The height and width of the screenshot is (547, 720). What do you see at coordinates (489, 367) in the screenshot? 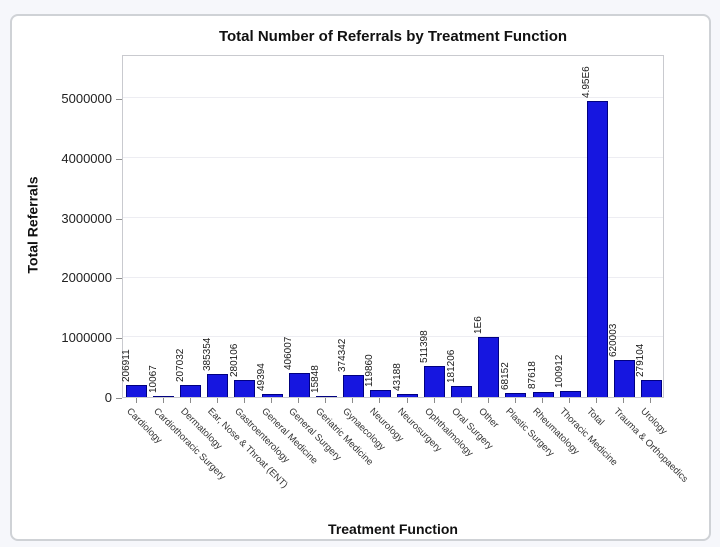
I see `bar-other` at bounding box center [489, 367].